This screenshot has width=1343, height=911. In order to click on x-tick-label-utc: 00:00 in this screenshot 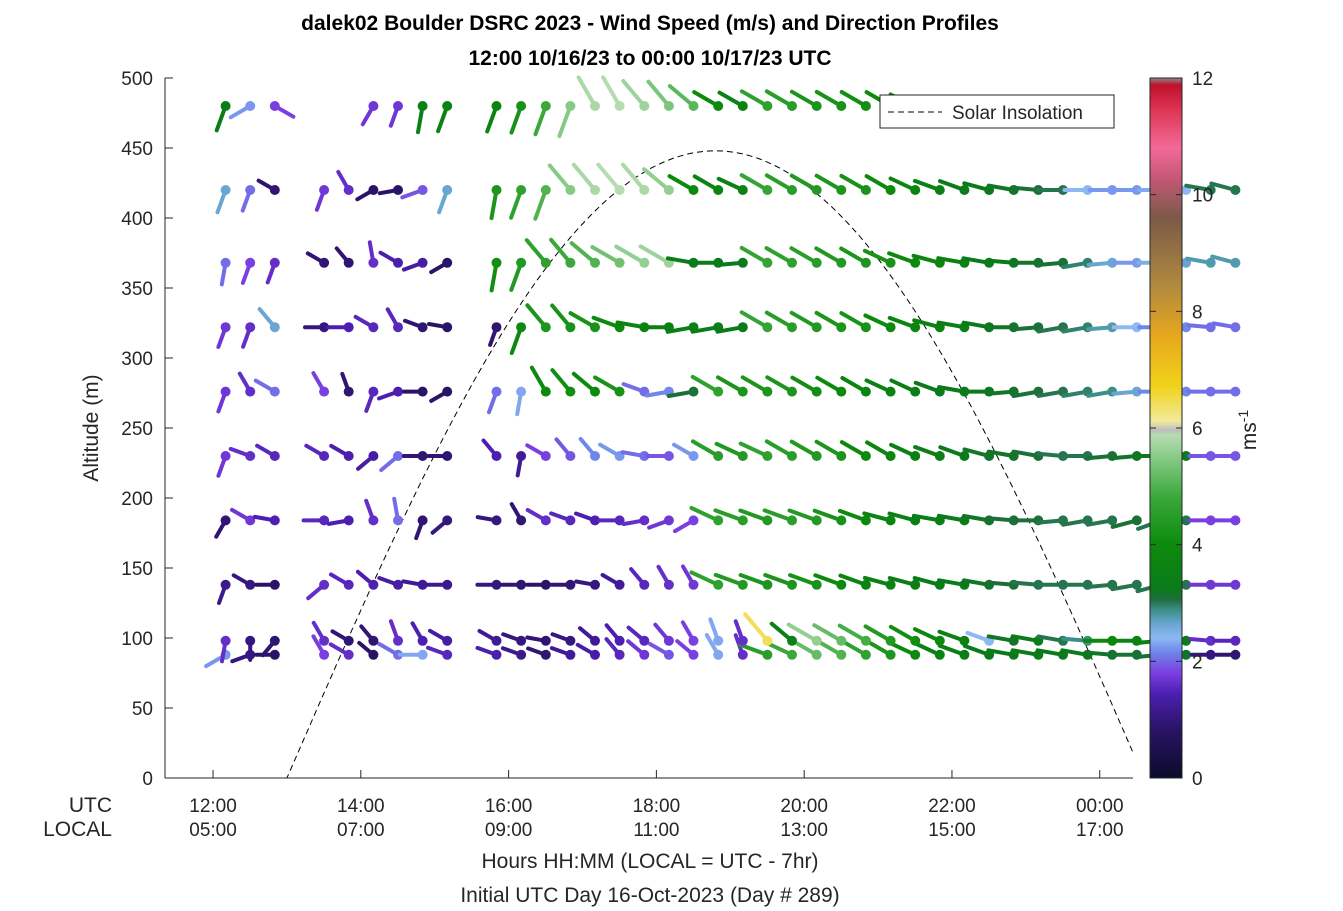, I will do `click(1100, 806)`.